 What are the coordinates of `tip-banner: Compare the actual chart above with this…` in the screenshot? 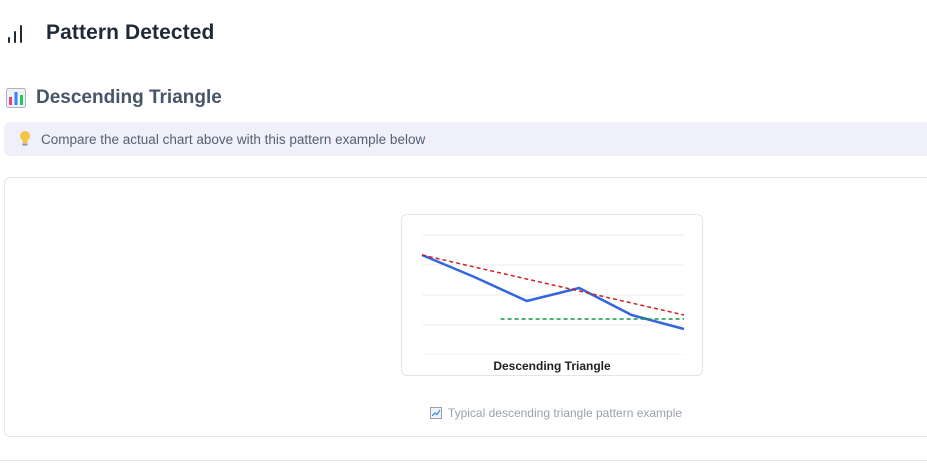 It's located at (465, 139).